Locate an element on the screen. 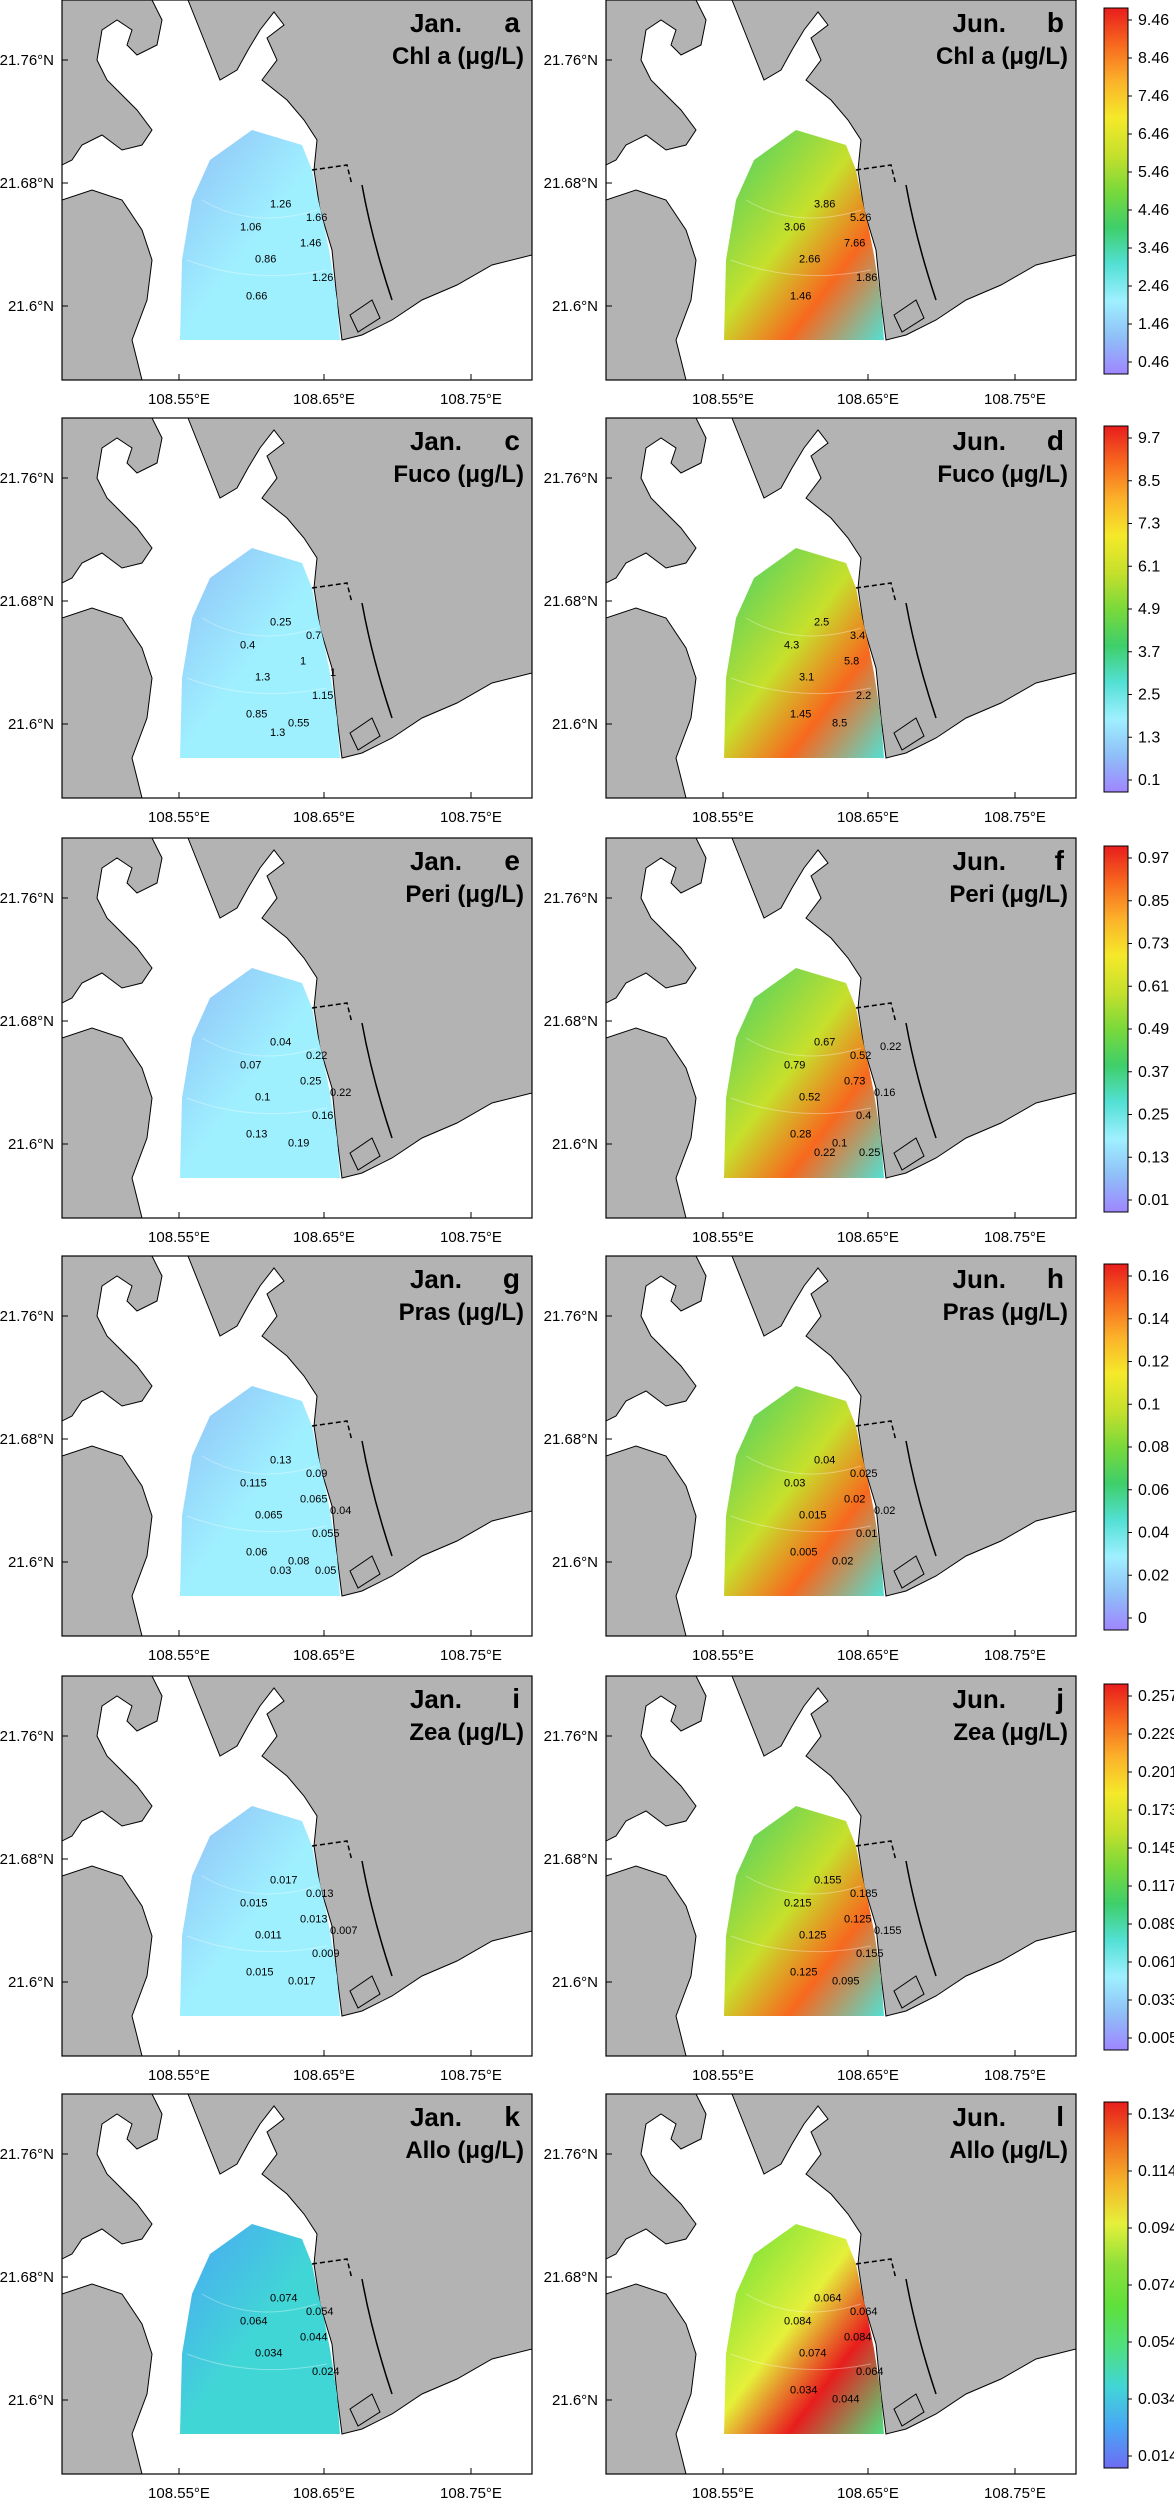  colorbar-tick-label: 0.08 is located at coordinates (1153, 1447).